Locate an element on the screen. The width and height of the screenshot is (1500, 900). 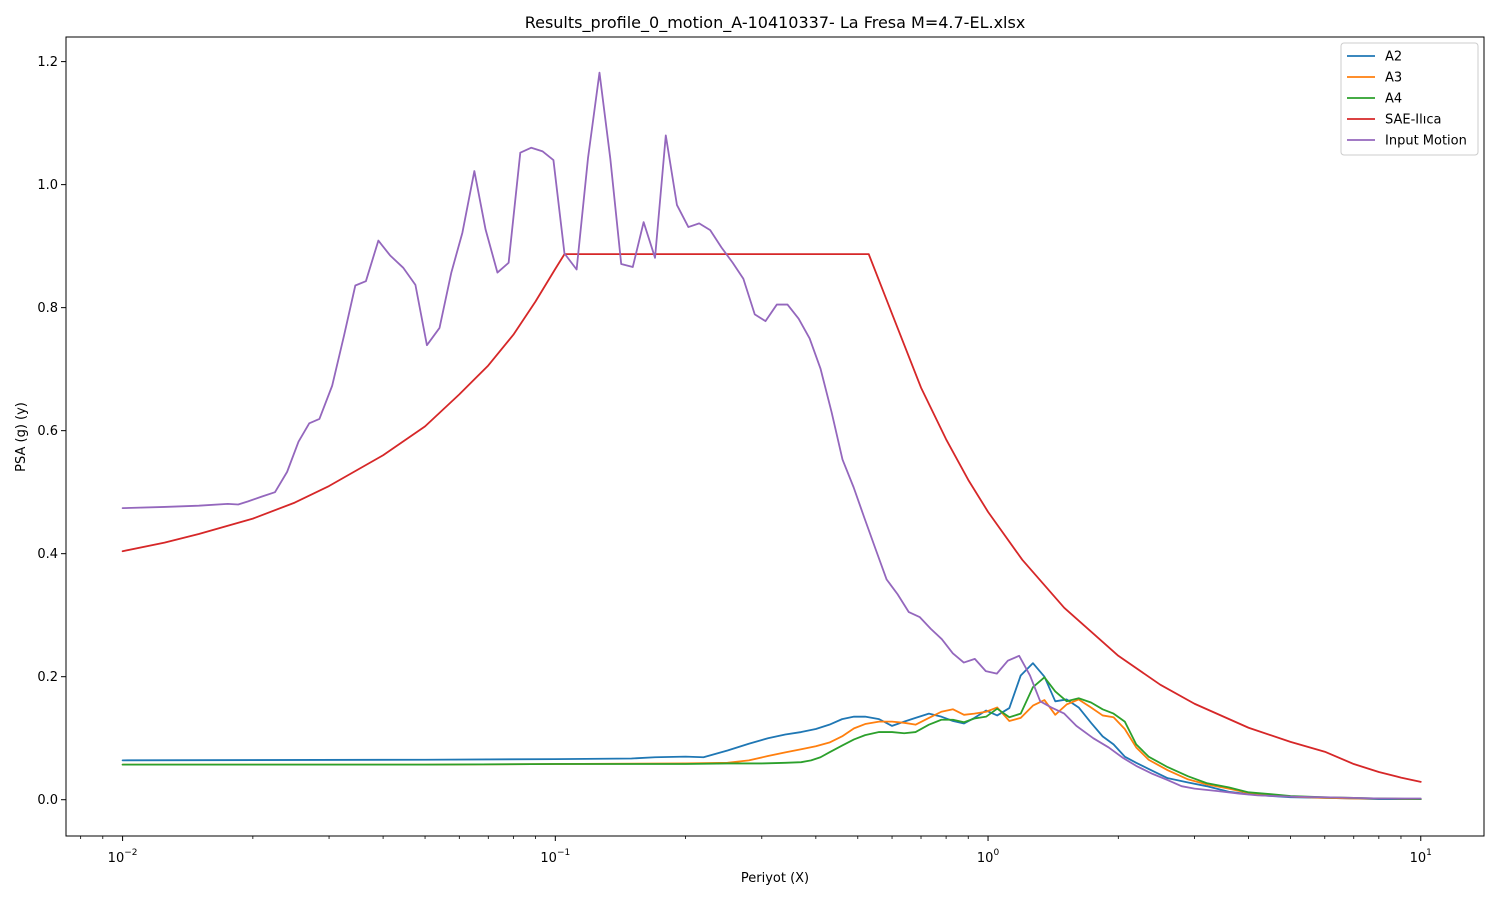
y-tick-label: 1.0 is located at coordinates (47, 185).